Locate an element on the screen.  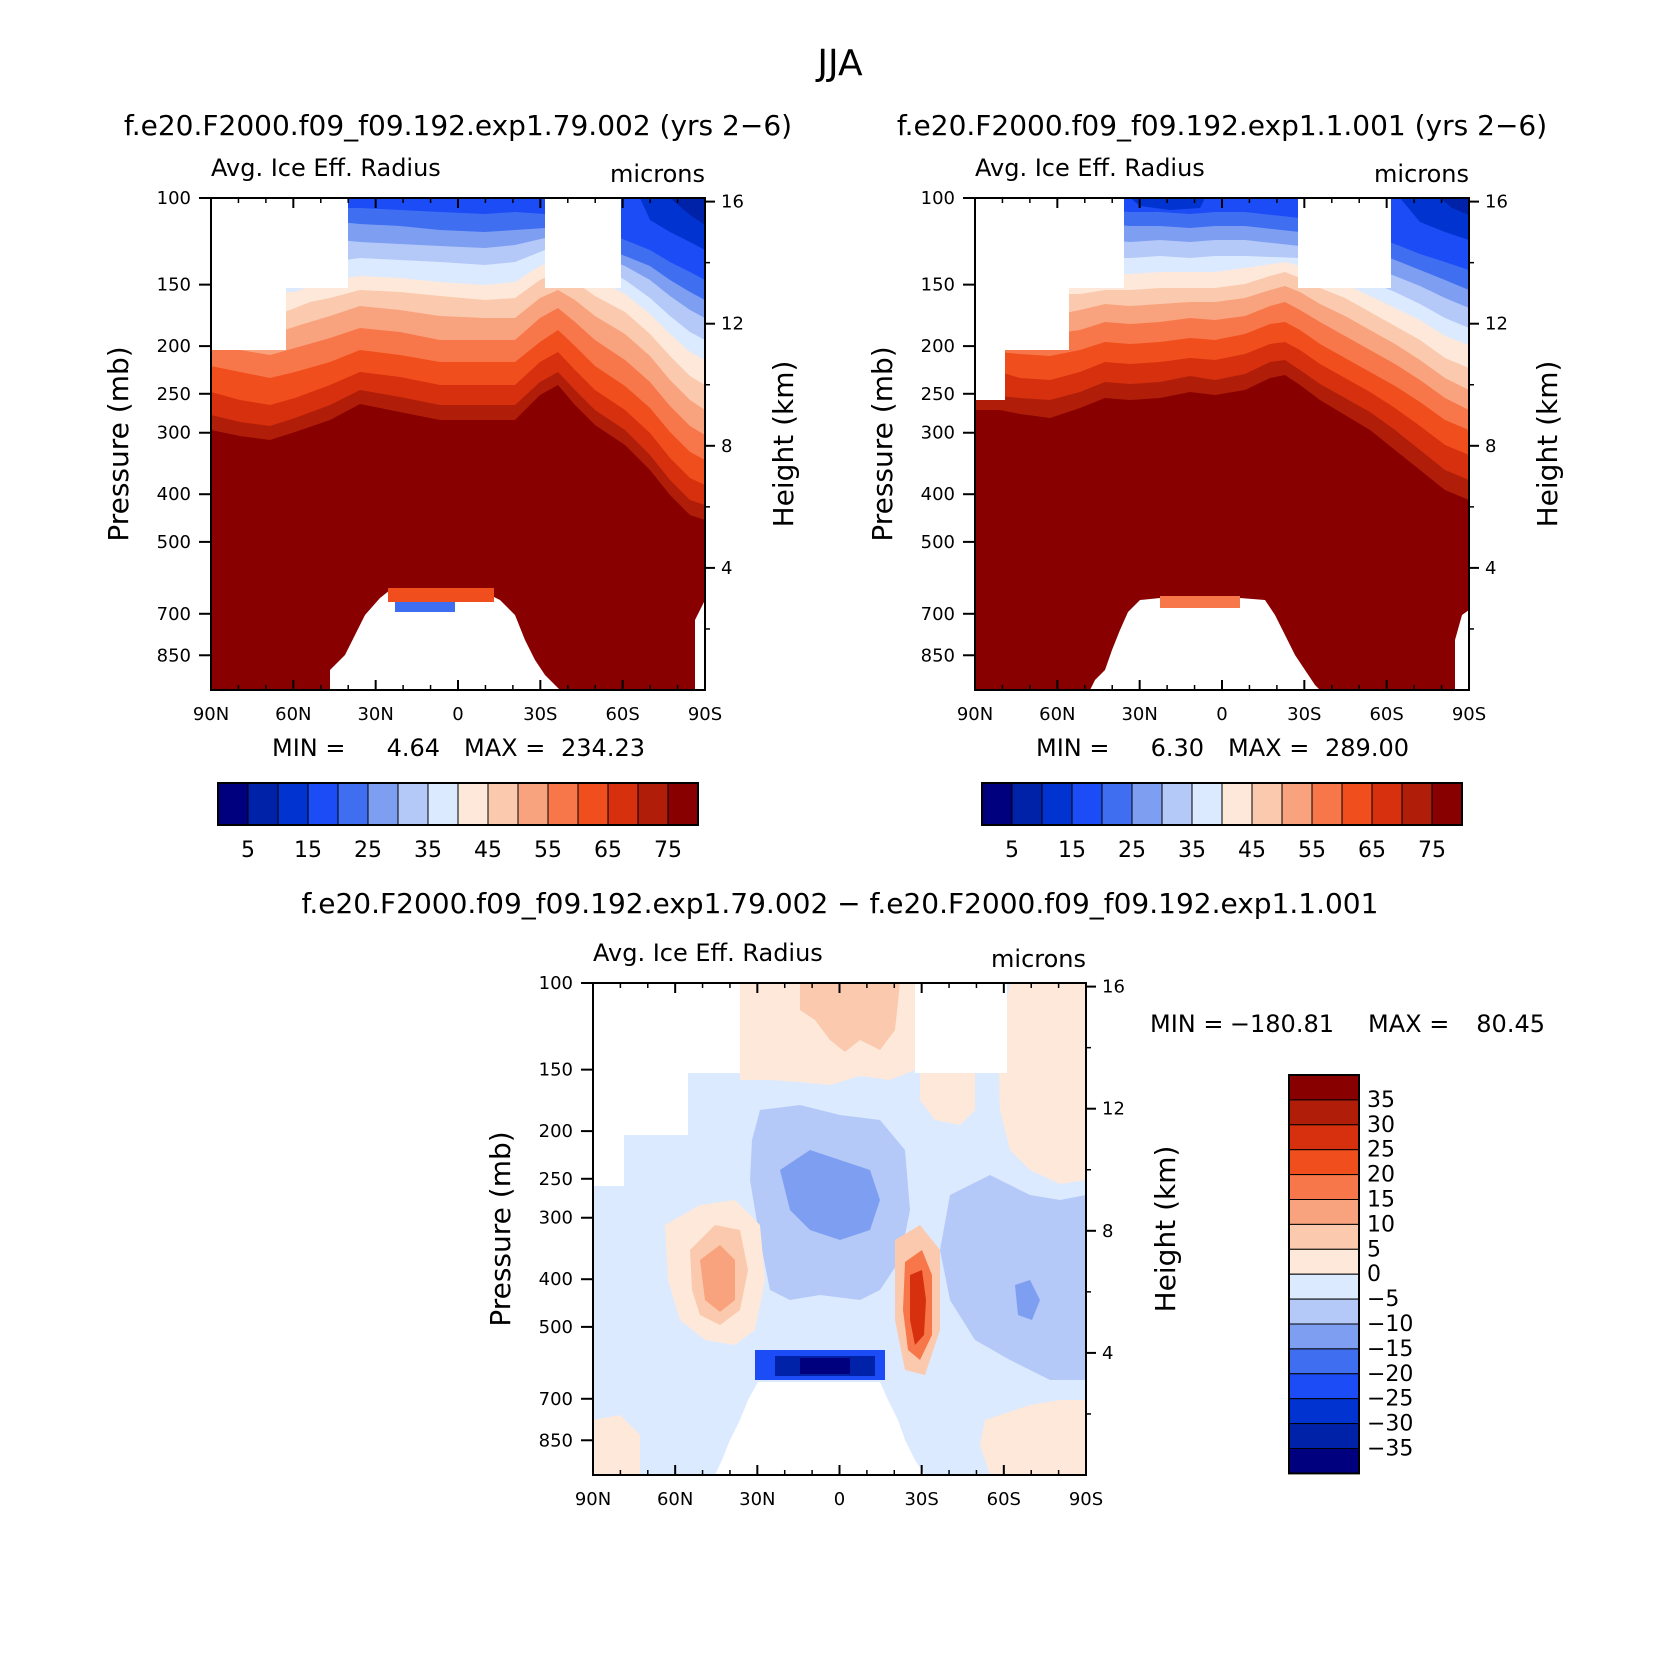
case-b-max-label: MAX = is located at coordinates (1268, 748).